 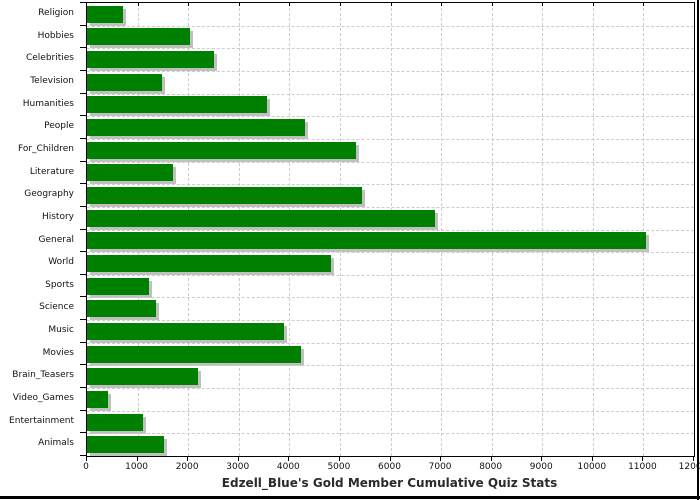 I want to click on category-label: Hobbies, so click(x=55, y=35).